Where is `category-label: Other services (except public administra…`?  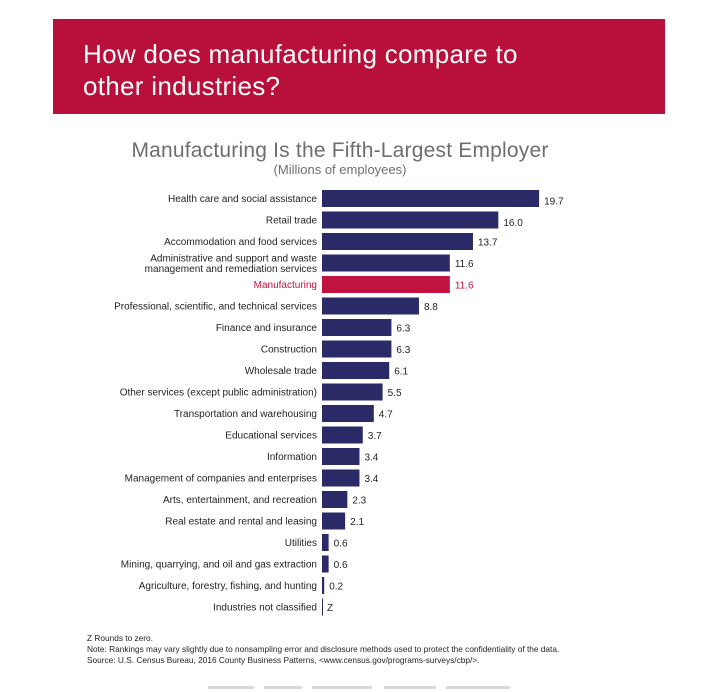 category-label: Other services (except public administra… is located at coordinates (218, 393).